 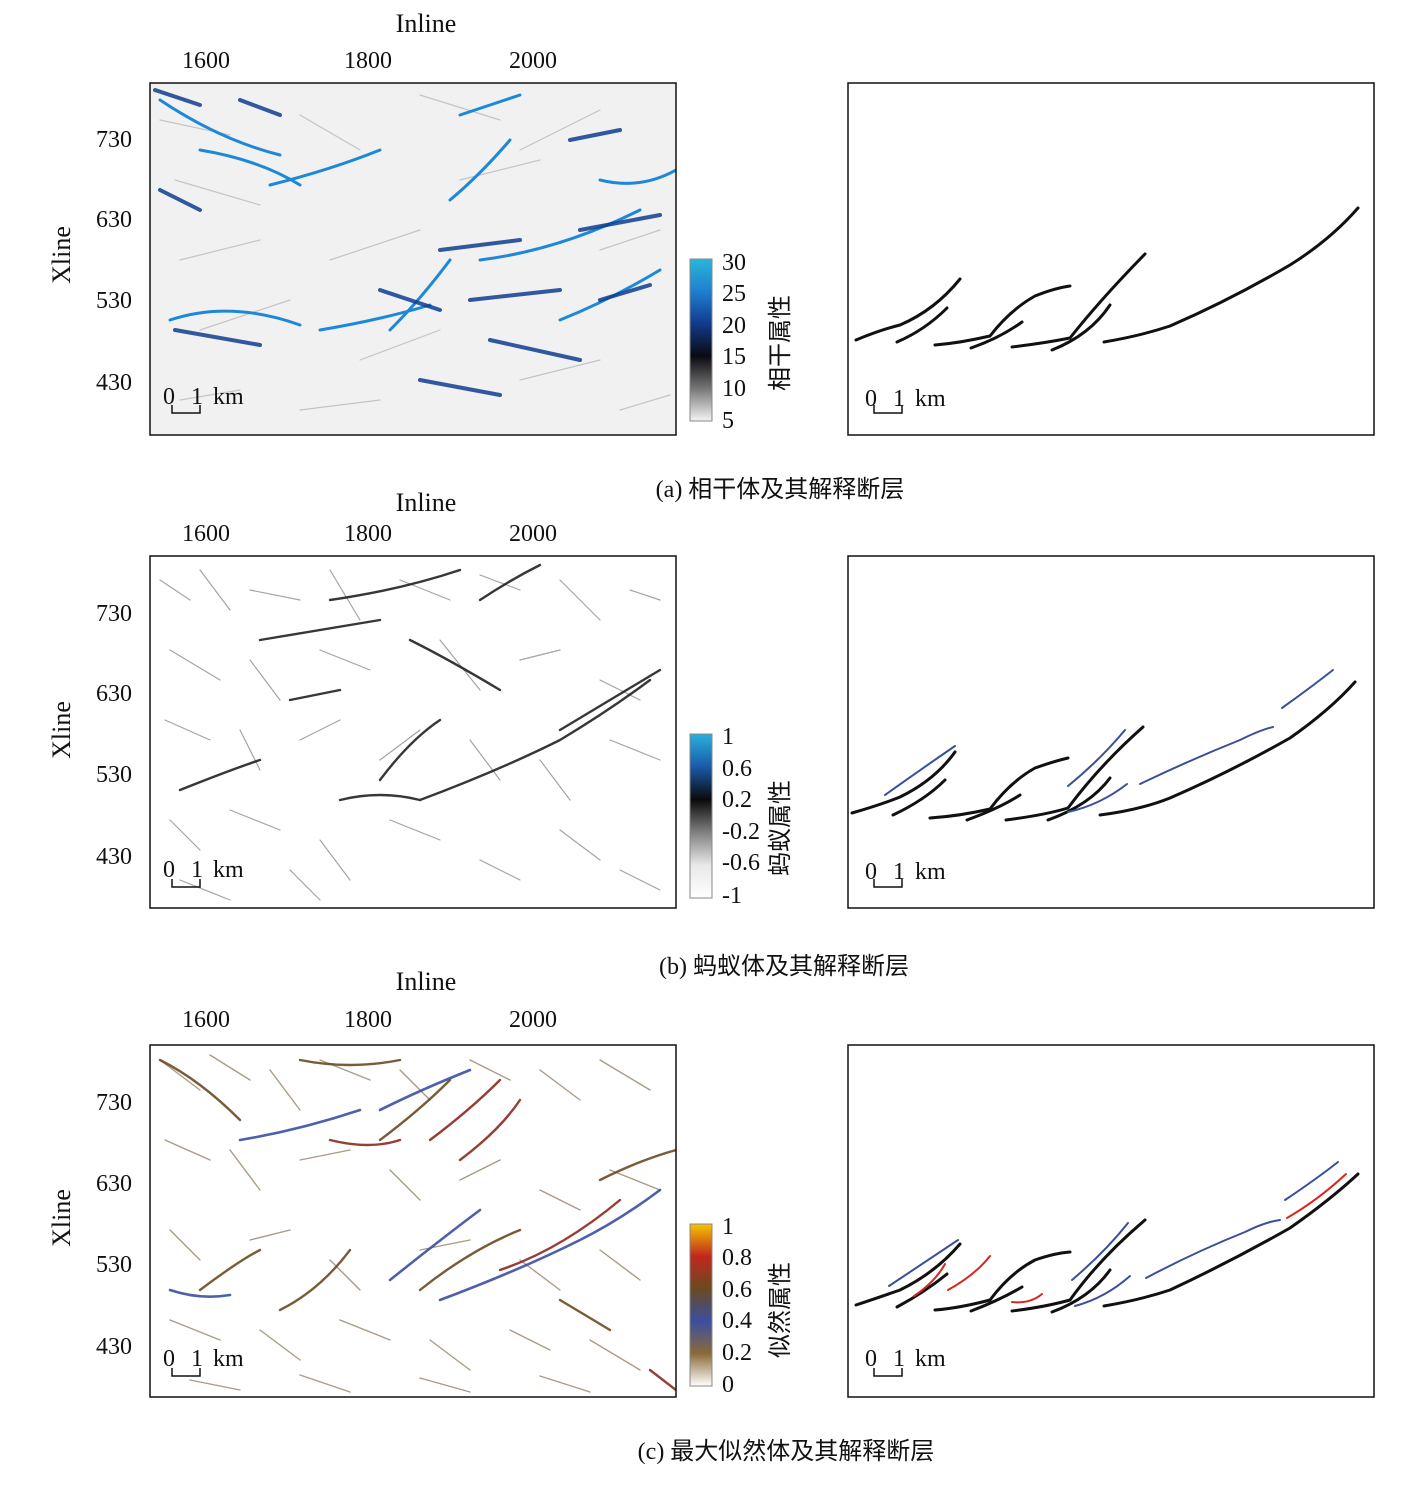 I want to click on colorbar-tick: 20, so click(x=734, y=326).